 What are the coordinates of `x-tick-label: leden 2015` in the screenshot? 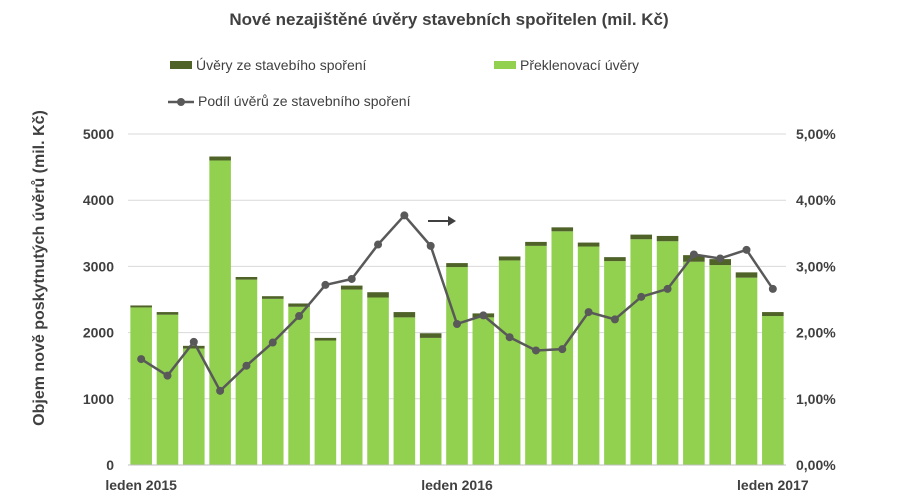 It's located at (141, 485).